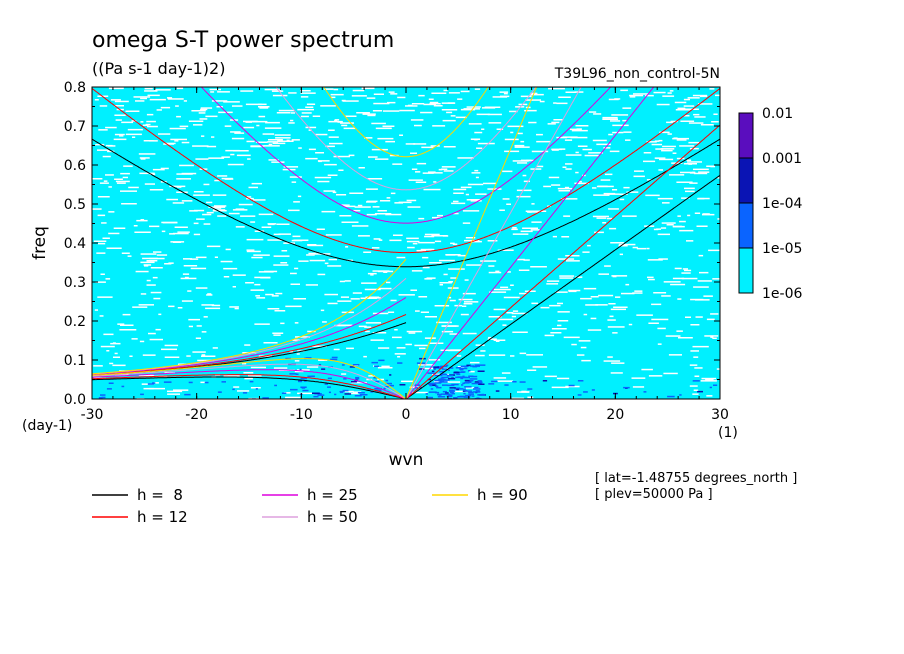 This screenshot has width=904, height=654. What do you see at coordinates (406, 155) in the screenshot?
I see `inertia-gravity-curve` at bounding box center [406, 155].